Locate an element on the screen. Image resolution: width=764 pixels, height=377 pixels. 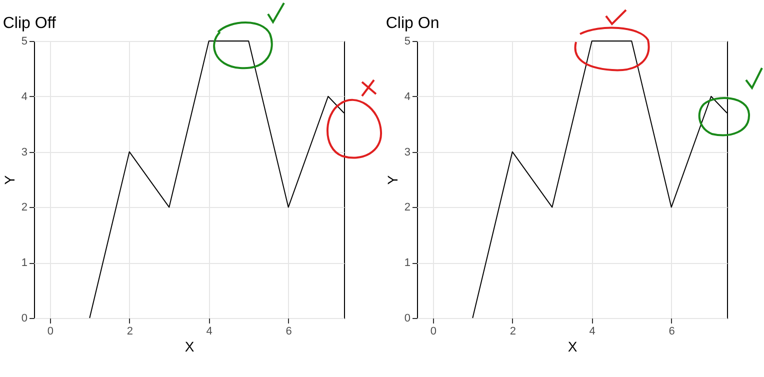
chart-title: Clip On is located at coordinates (413, 23).